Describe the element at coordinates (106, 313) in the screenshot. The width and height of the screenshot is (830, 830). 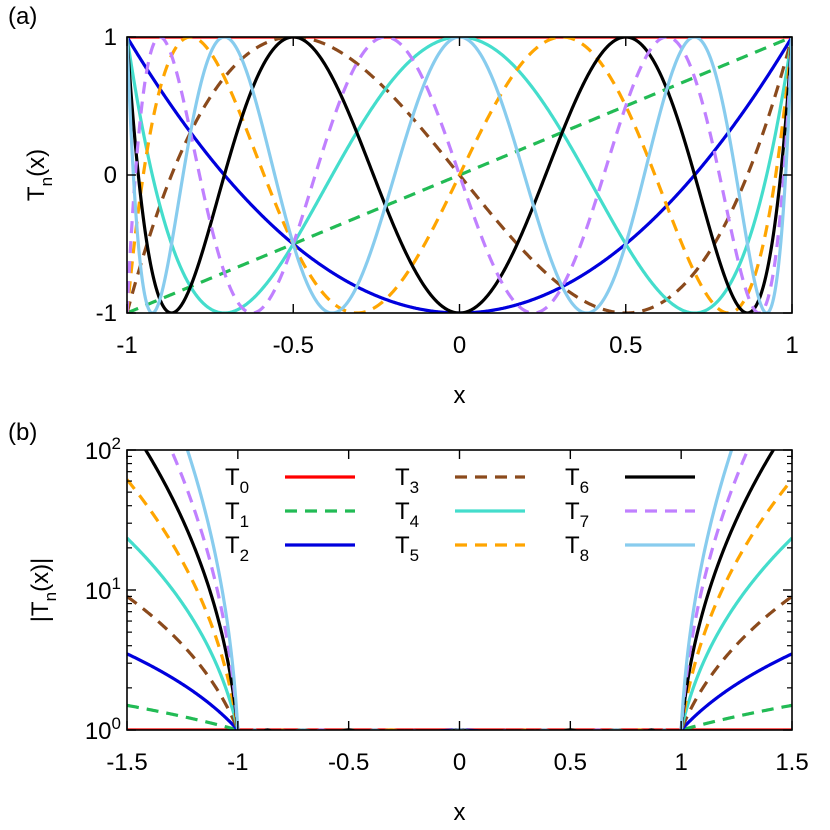
I see `y-tick-label: -1` at that location.